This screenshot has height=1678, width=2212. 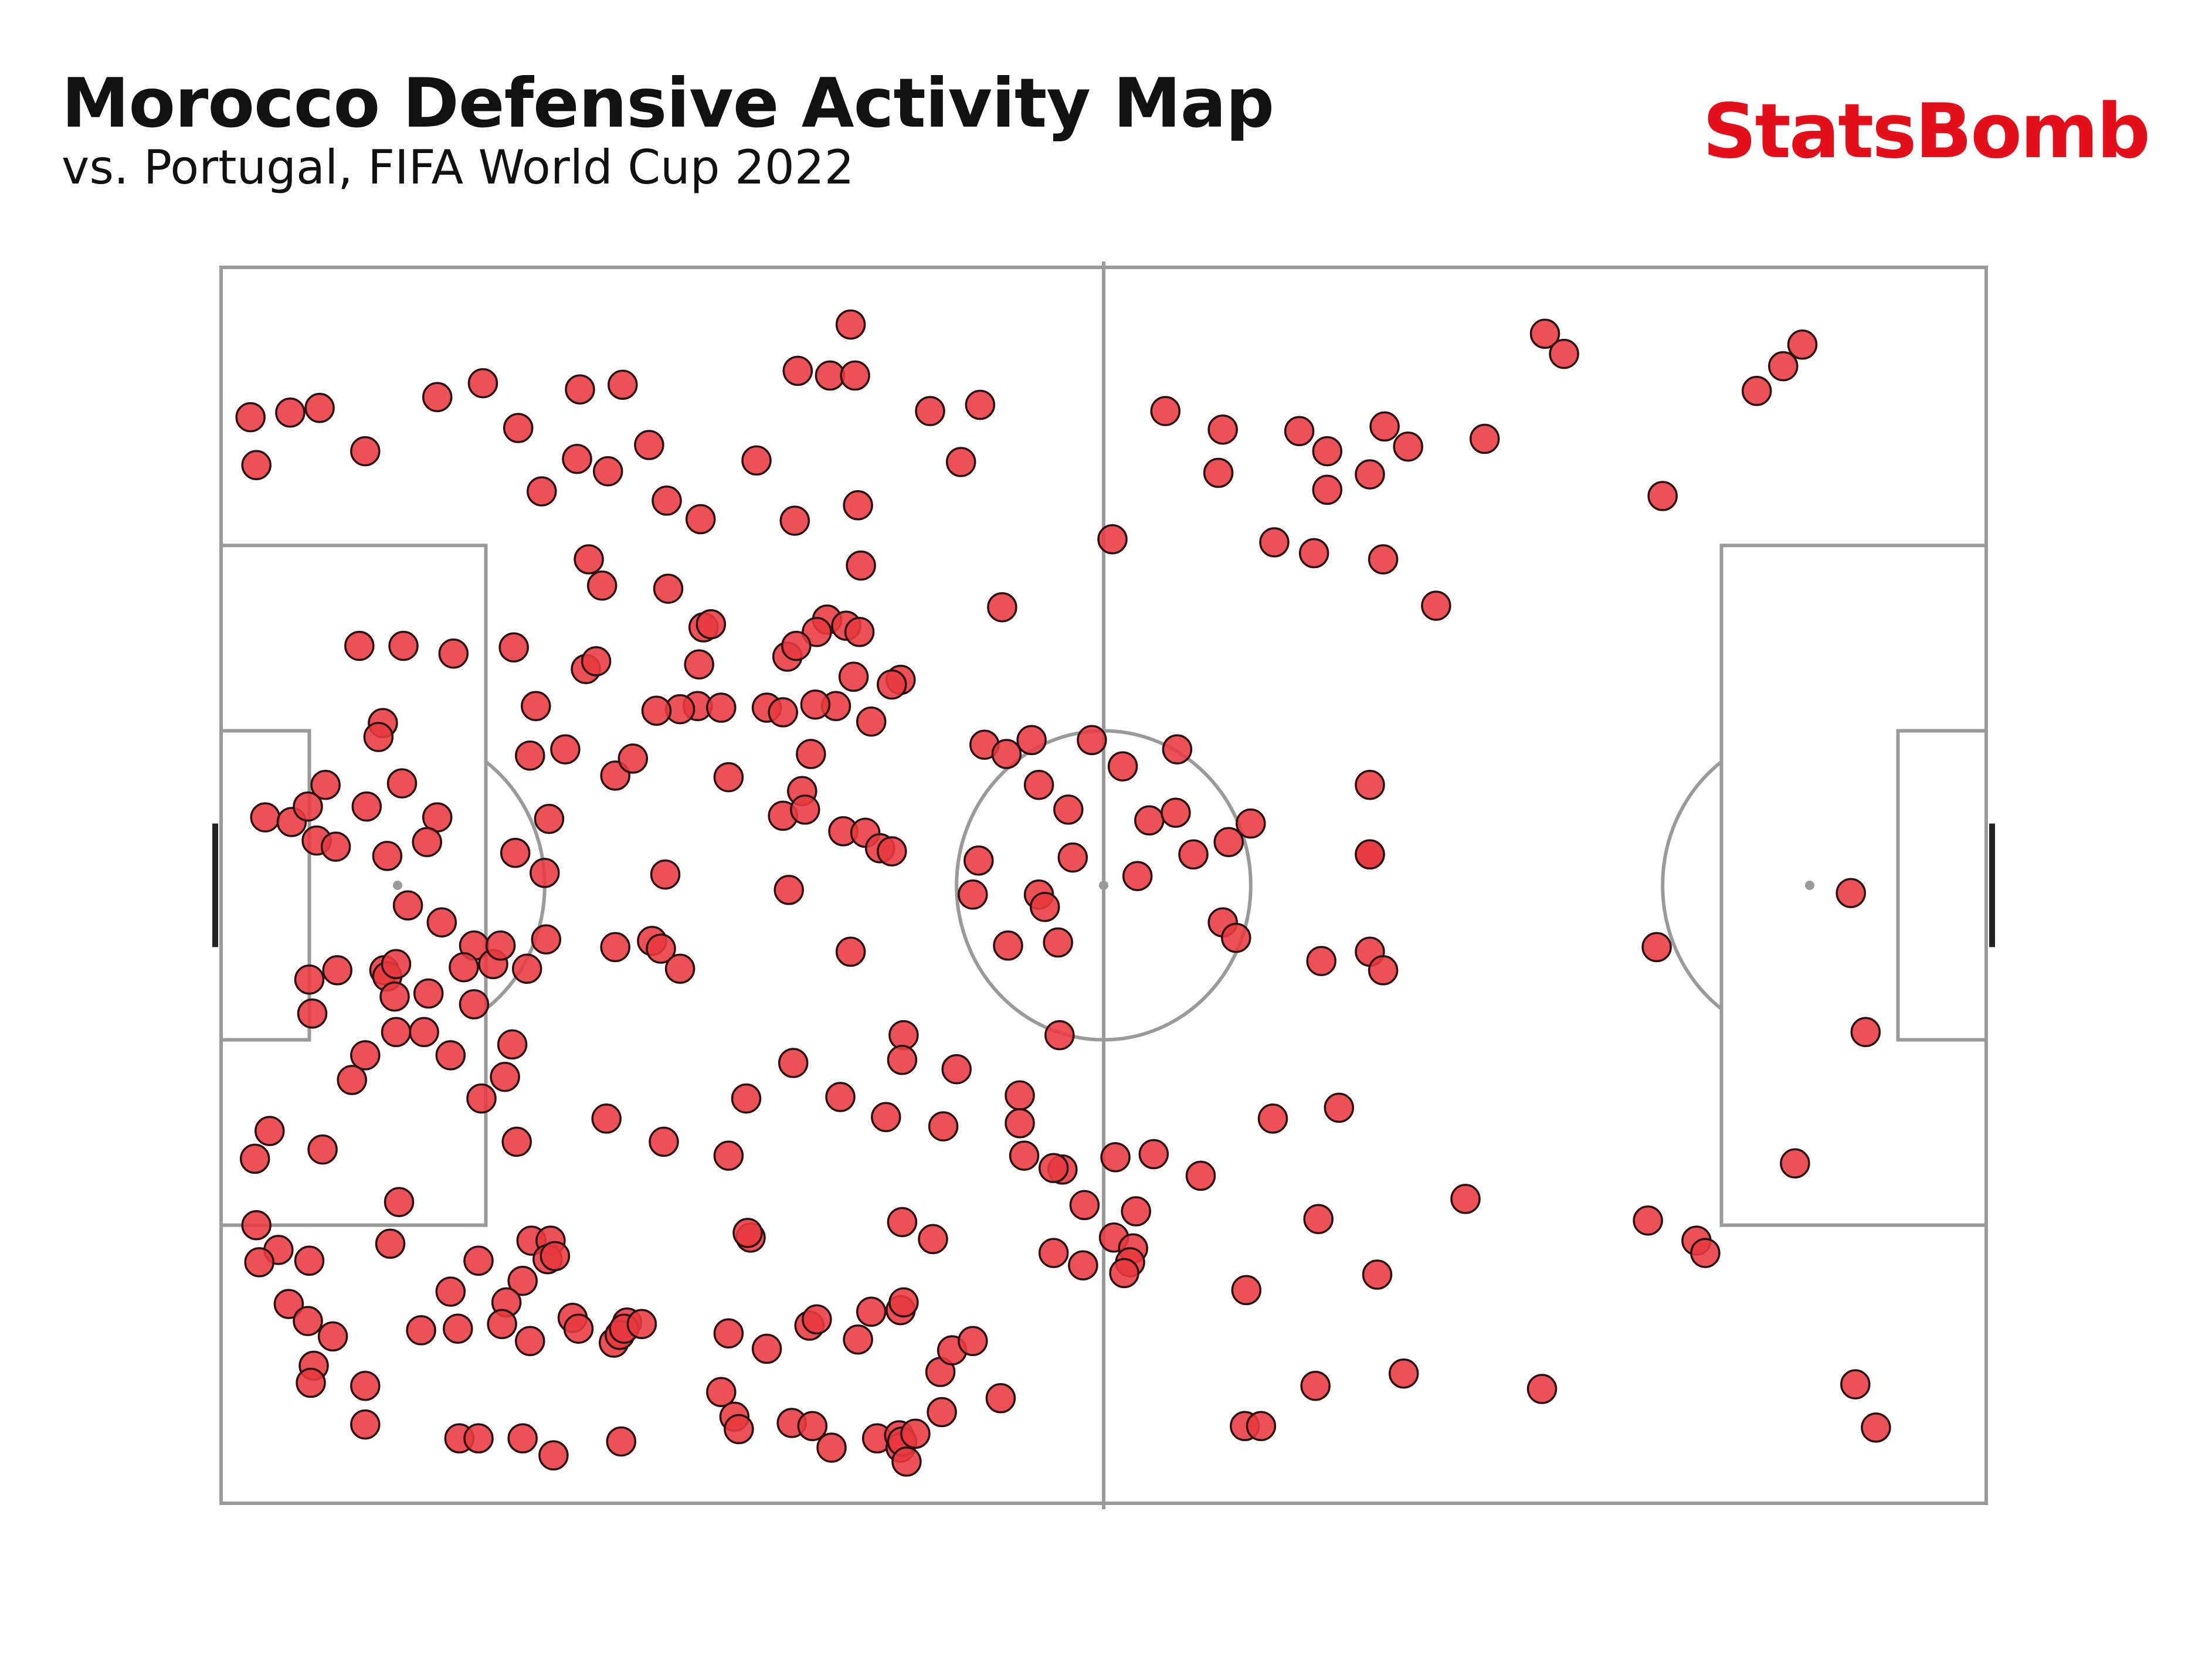 I want to click on right-penalty-spot, so click(x=1809, y=885).